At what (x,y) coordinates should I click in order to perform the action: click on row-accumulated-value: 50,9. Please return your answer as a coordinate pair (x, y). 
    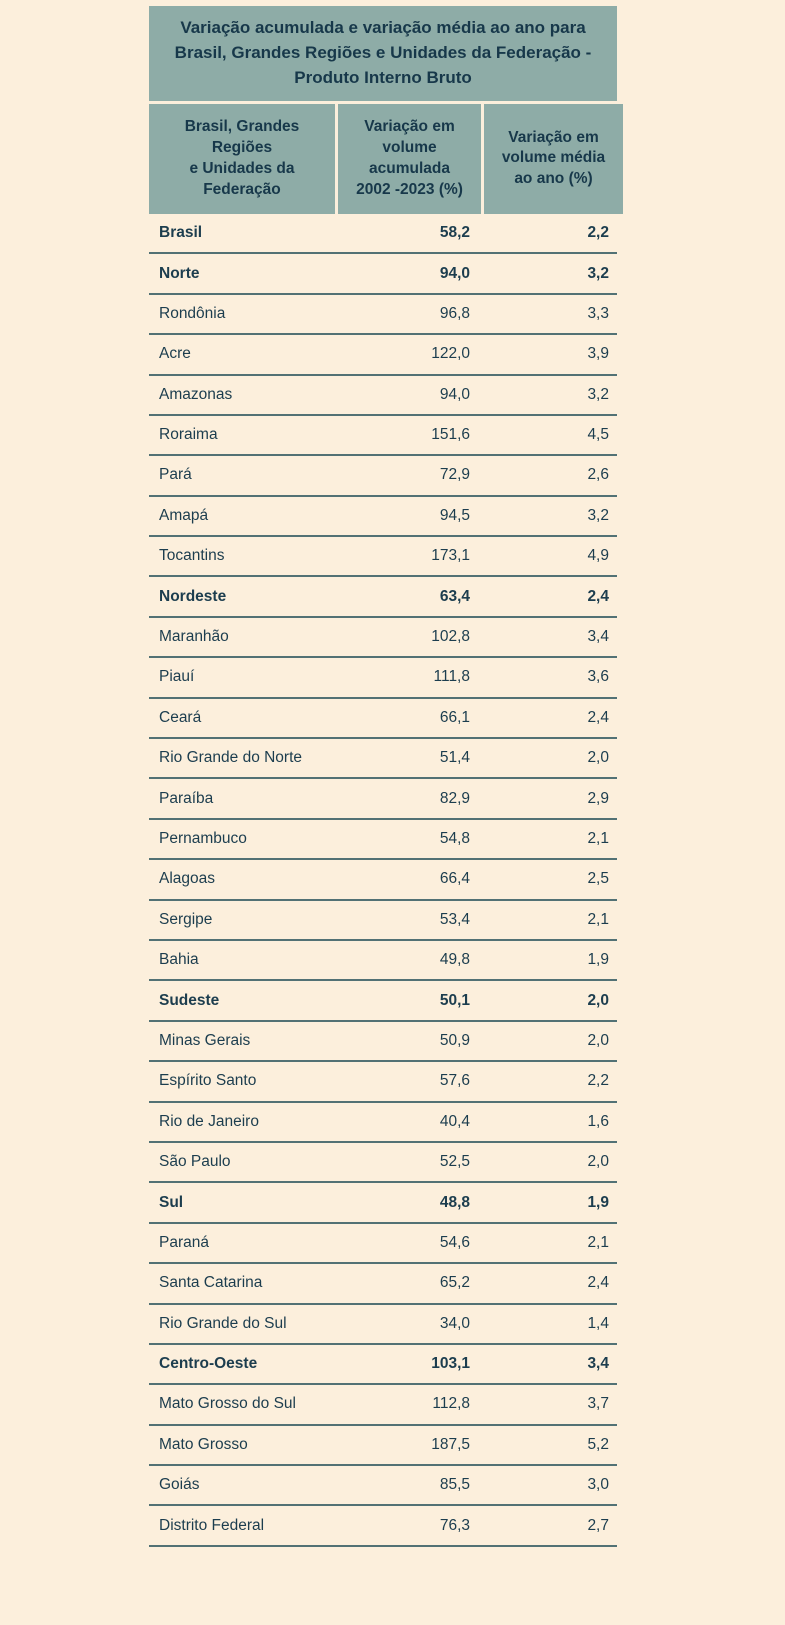
    Looking at the image, I should click on (454, 1040).